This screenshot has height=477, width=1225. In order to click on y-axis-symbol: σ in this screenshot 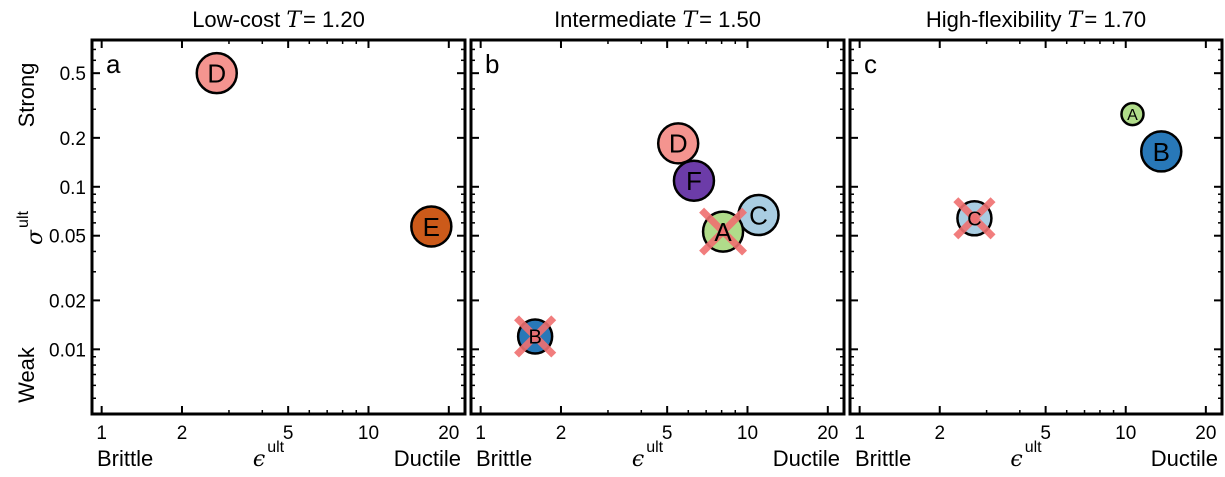, I will do `click(35, 237)`.